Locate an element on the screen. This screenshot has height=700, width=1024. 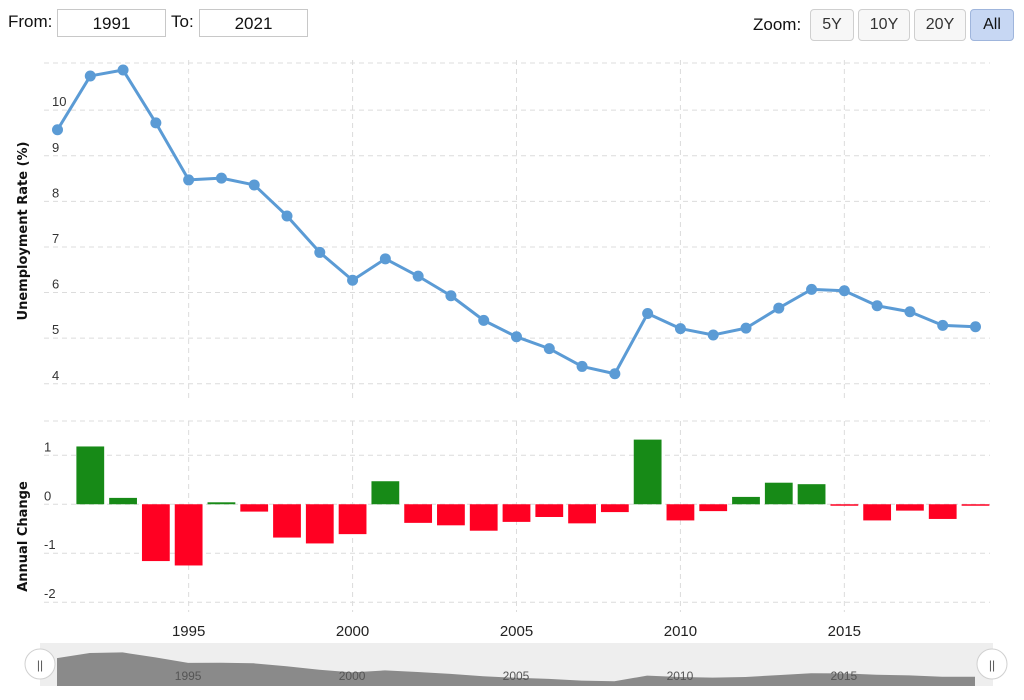
line-y-tick-label: 10 is located at coordinates (59, 101).